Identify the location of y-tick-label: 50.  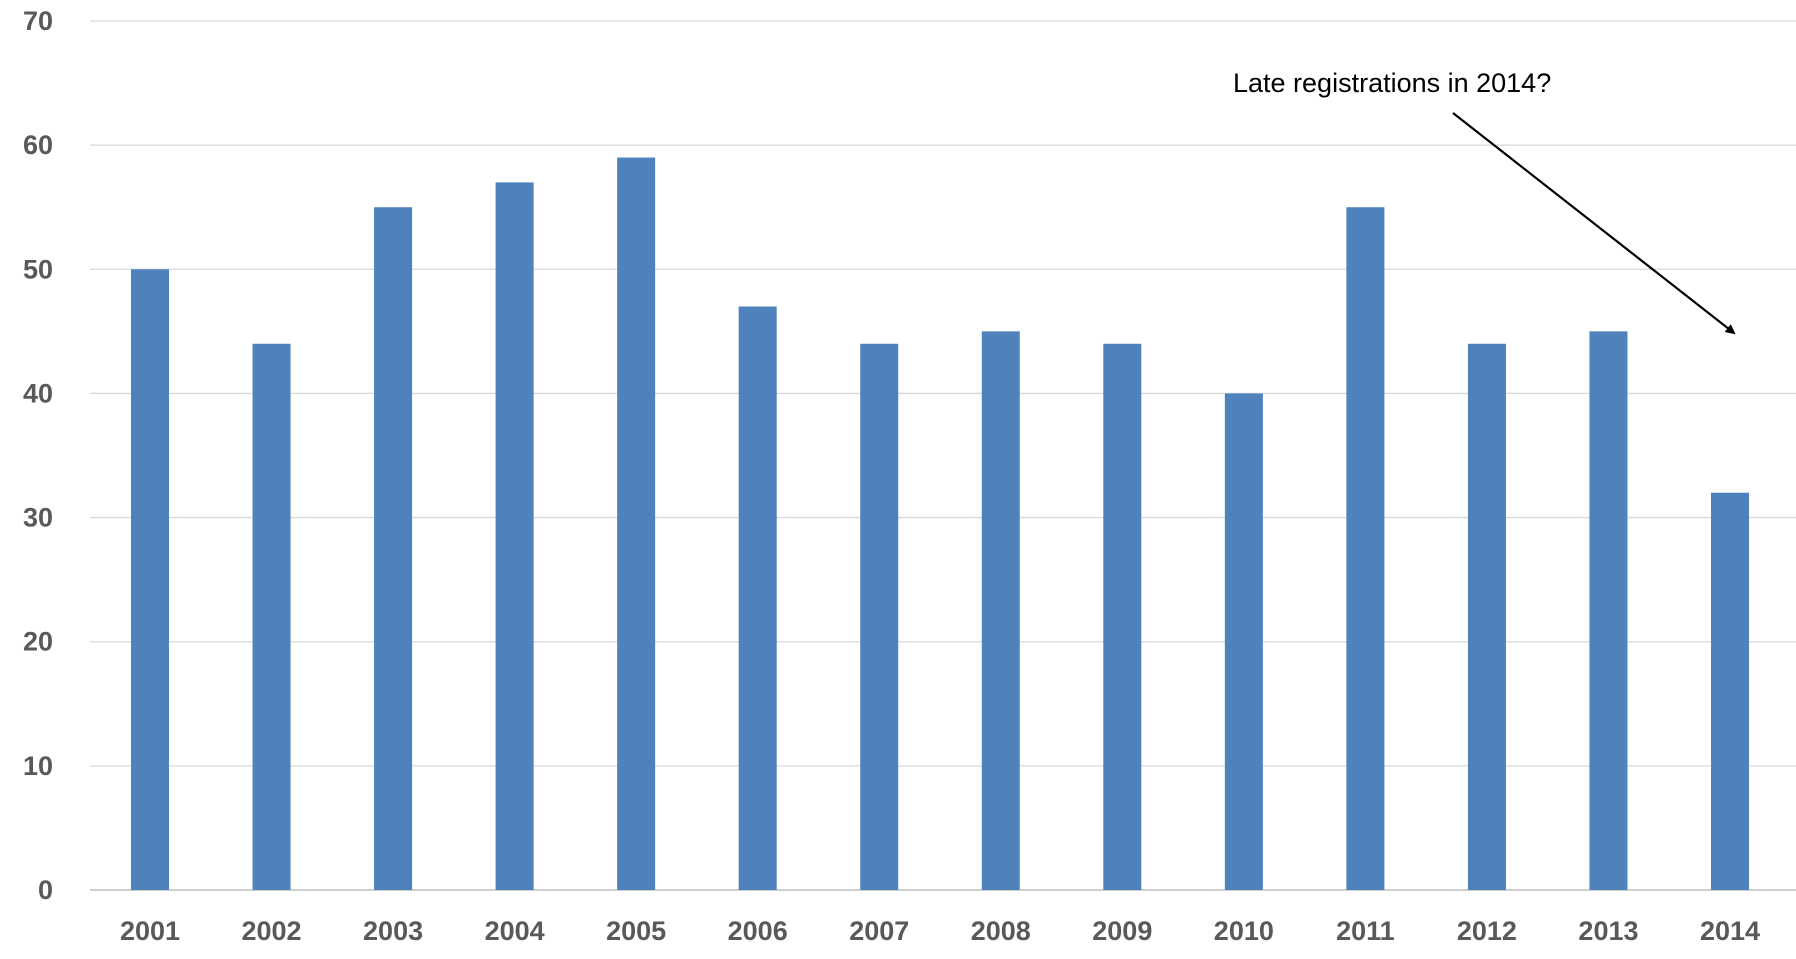
(38, 269).